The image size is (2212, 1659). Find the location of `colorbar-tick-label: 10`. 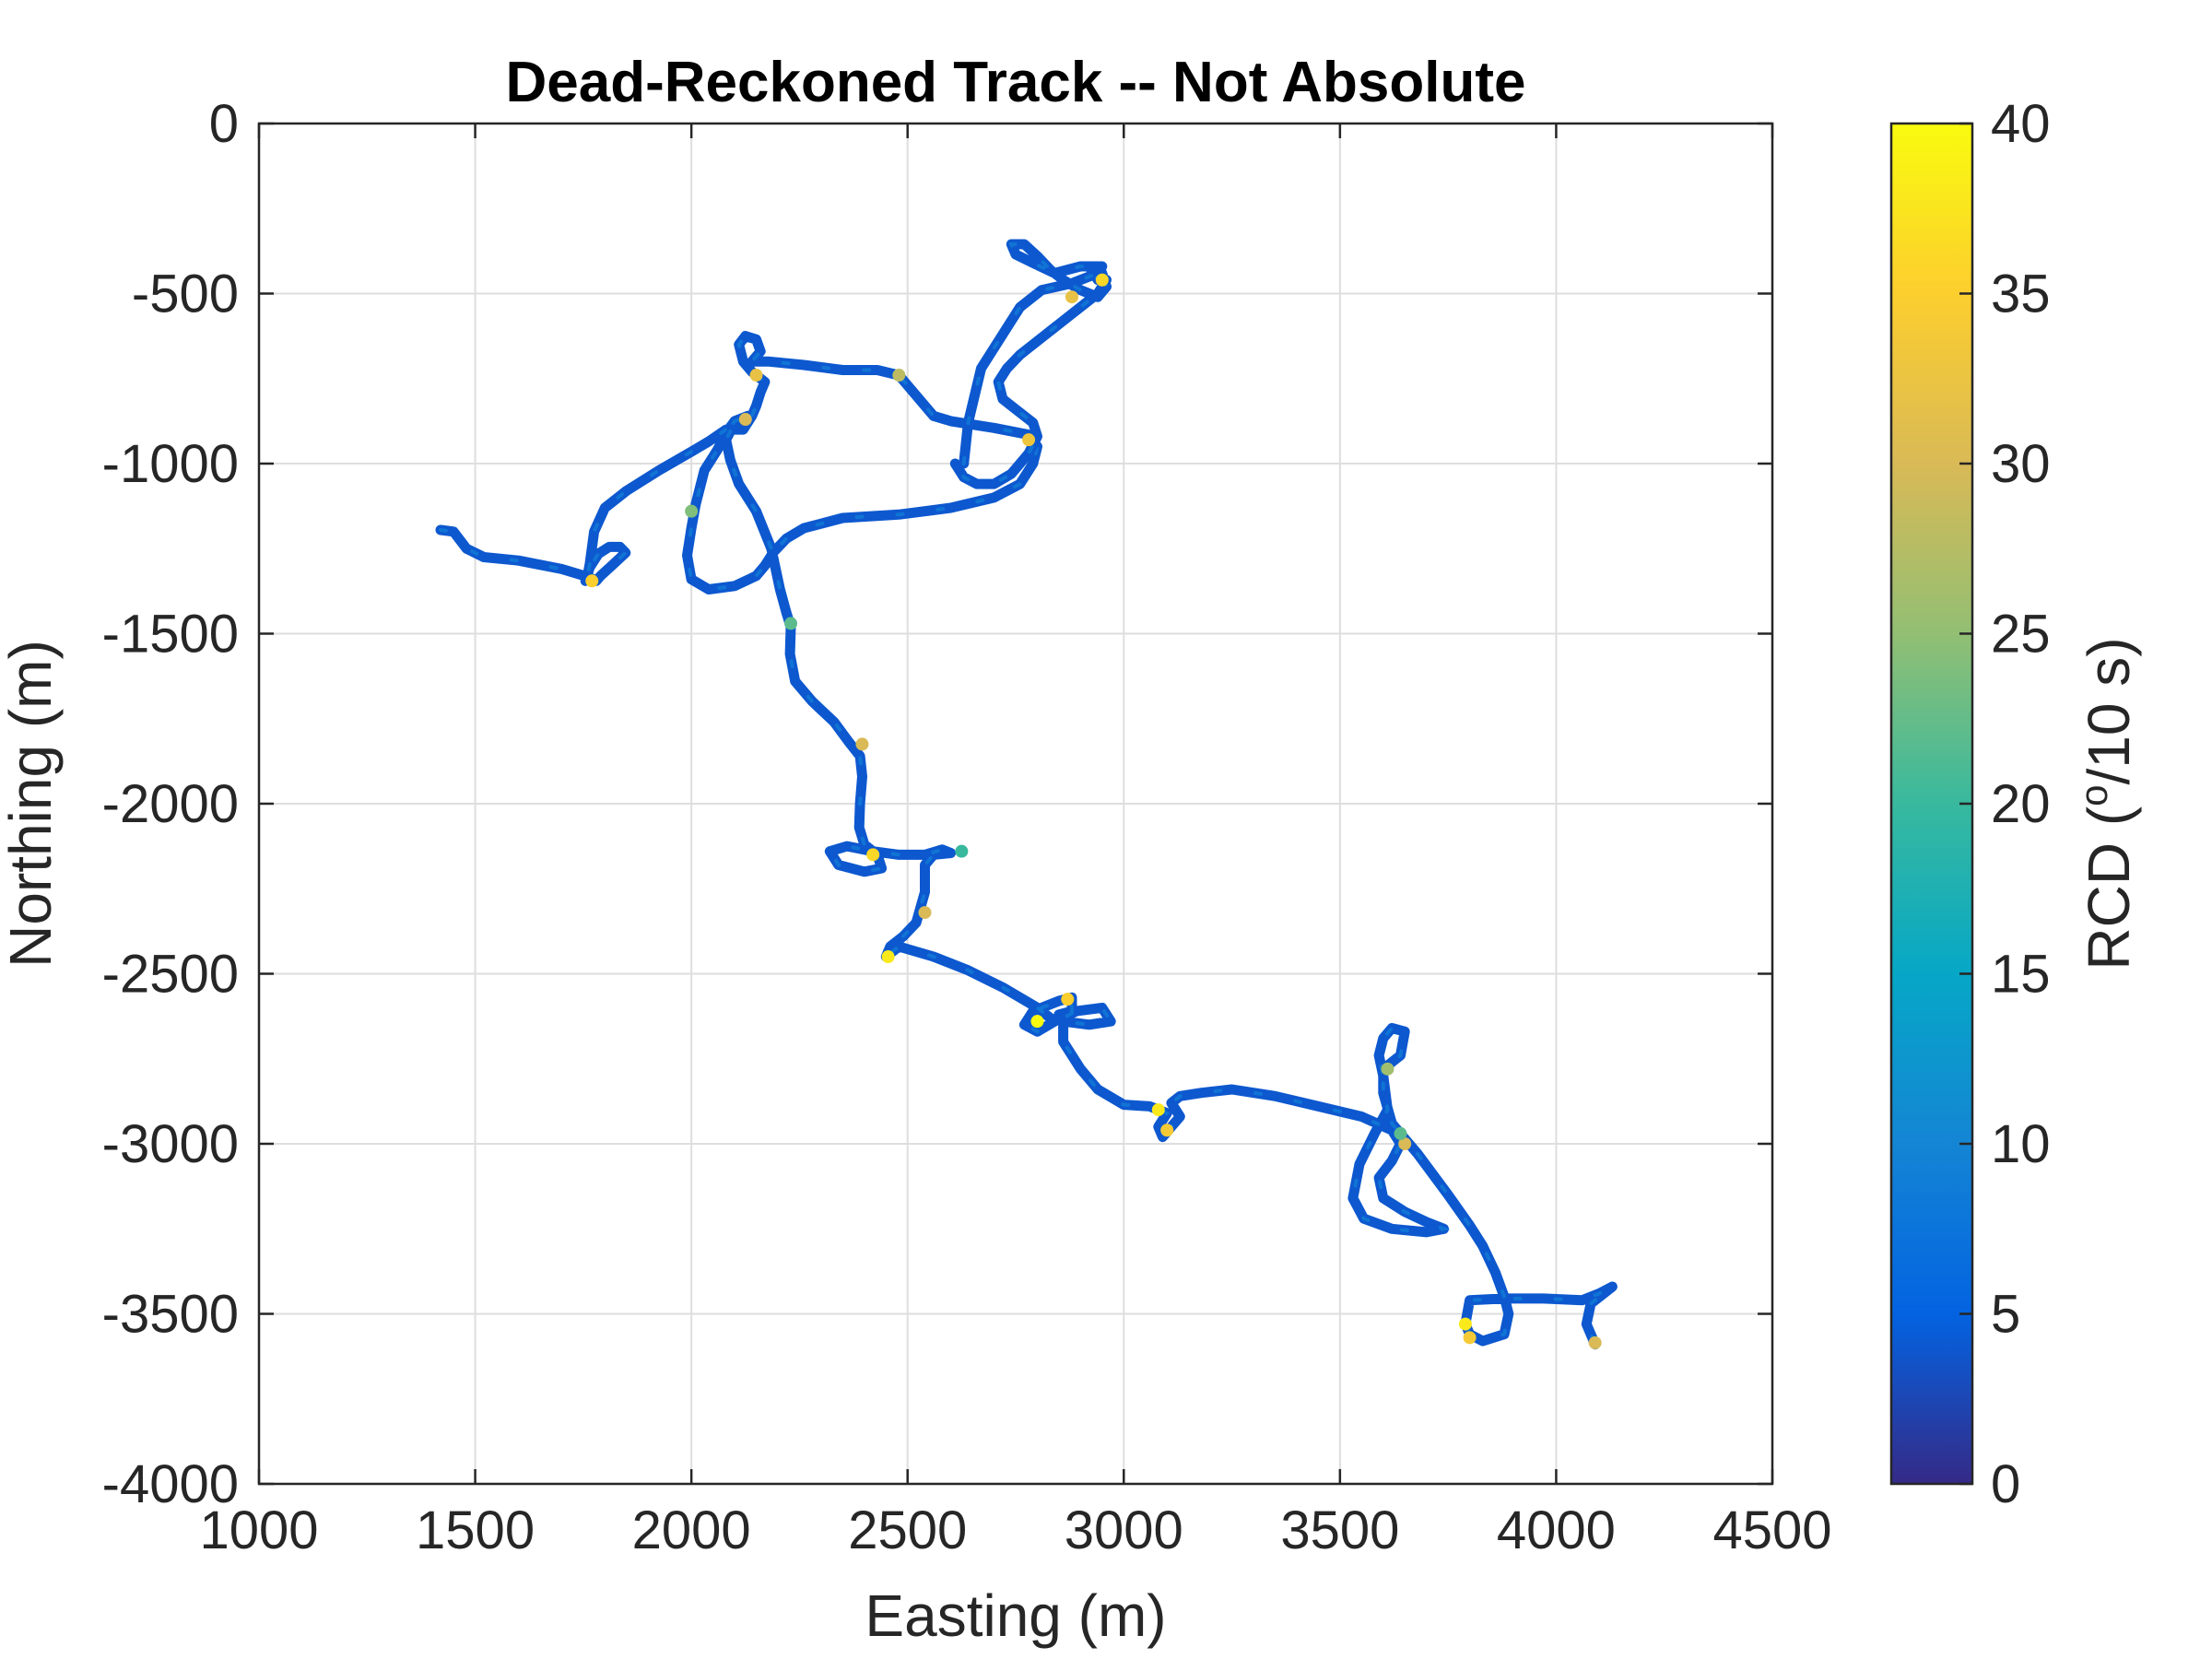

colorbar-tick-label: 10 is located at coordinates (2021, 1144).